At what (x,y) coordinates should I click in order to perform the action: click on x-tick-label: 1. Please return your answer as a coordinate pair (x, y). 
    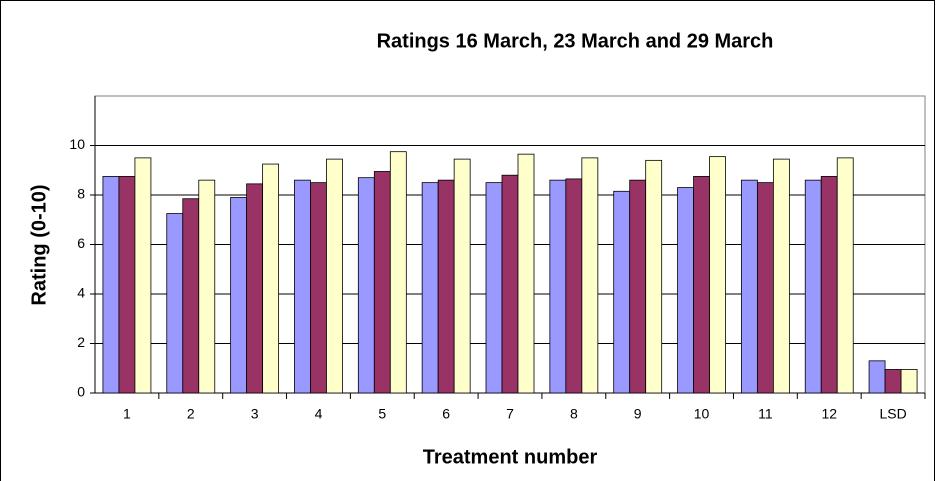
    Looking at the image, I should click on (127, 414).